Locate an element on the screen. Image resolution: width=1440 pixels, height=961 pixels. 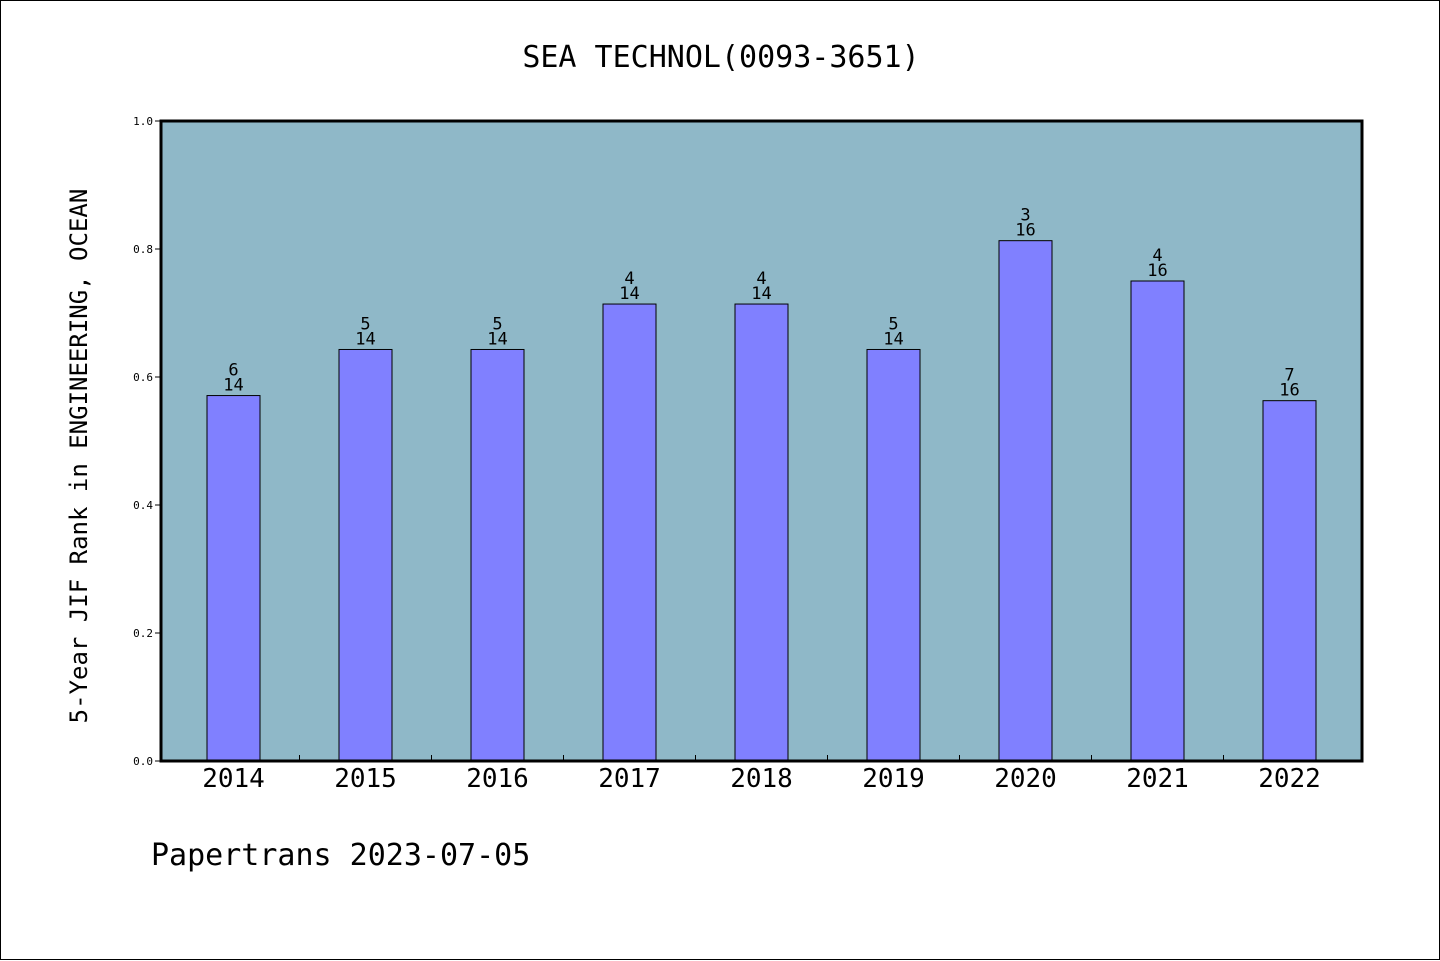
x-tick-label: 2015 is located at coordinates (365, 779).